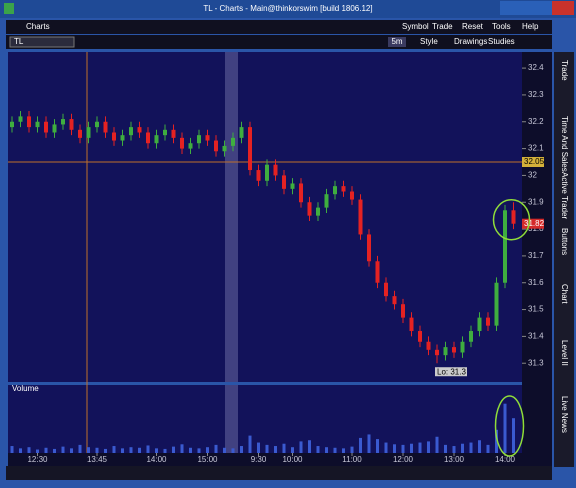  What do you see at coordinates (442, 26) in the screenshot?
I see `menu-item: Trade` at bounding box center [442, 26].